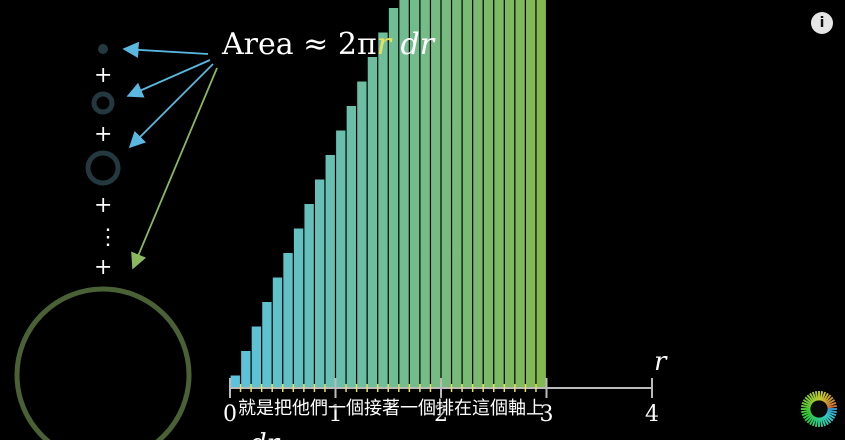 The height and width of the screenshot is (440, 845). Describe the element at coordinates (103, 134) in the screenshot. I see `plus-symbol-2: +` at that location.